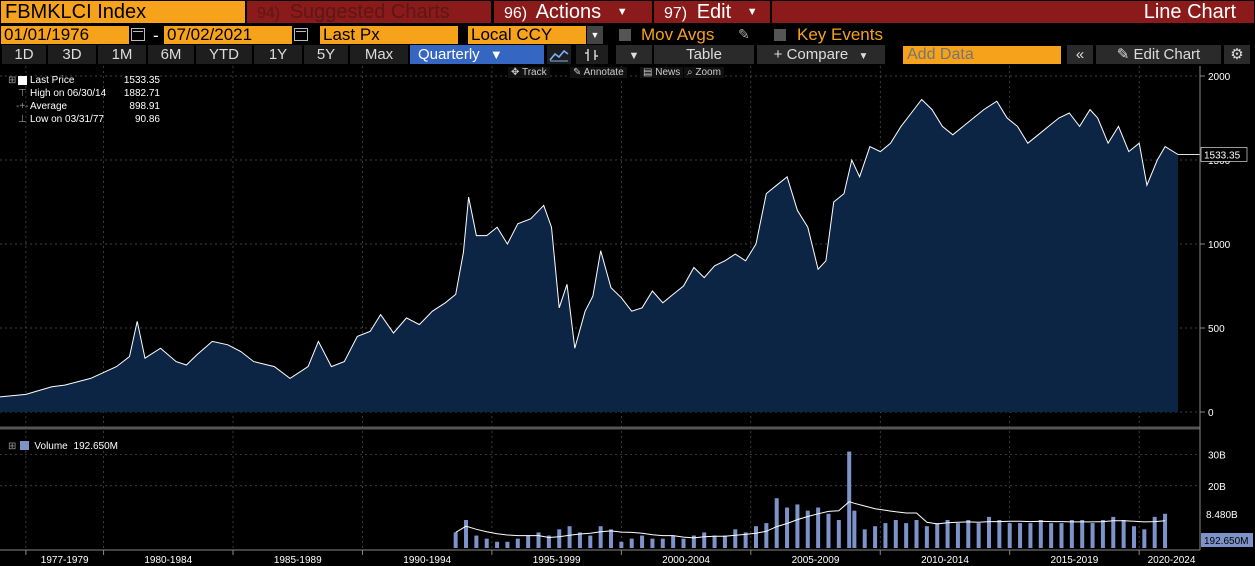  What do you see at coordinates (228, 35) in the screenshot?
I see `end-date-field: 07/02/2021` at bounding box center [228, 35].